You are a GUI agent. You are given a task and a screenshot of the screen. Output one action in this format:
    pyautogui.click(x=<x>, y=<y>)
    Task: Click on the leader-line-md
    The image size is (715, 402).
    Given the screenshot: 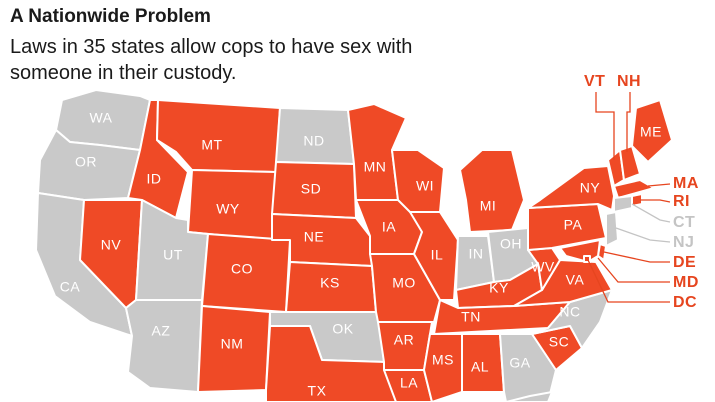 What is the action you would take?
    pyautogui.click(x=633, y=270)
    